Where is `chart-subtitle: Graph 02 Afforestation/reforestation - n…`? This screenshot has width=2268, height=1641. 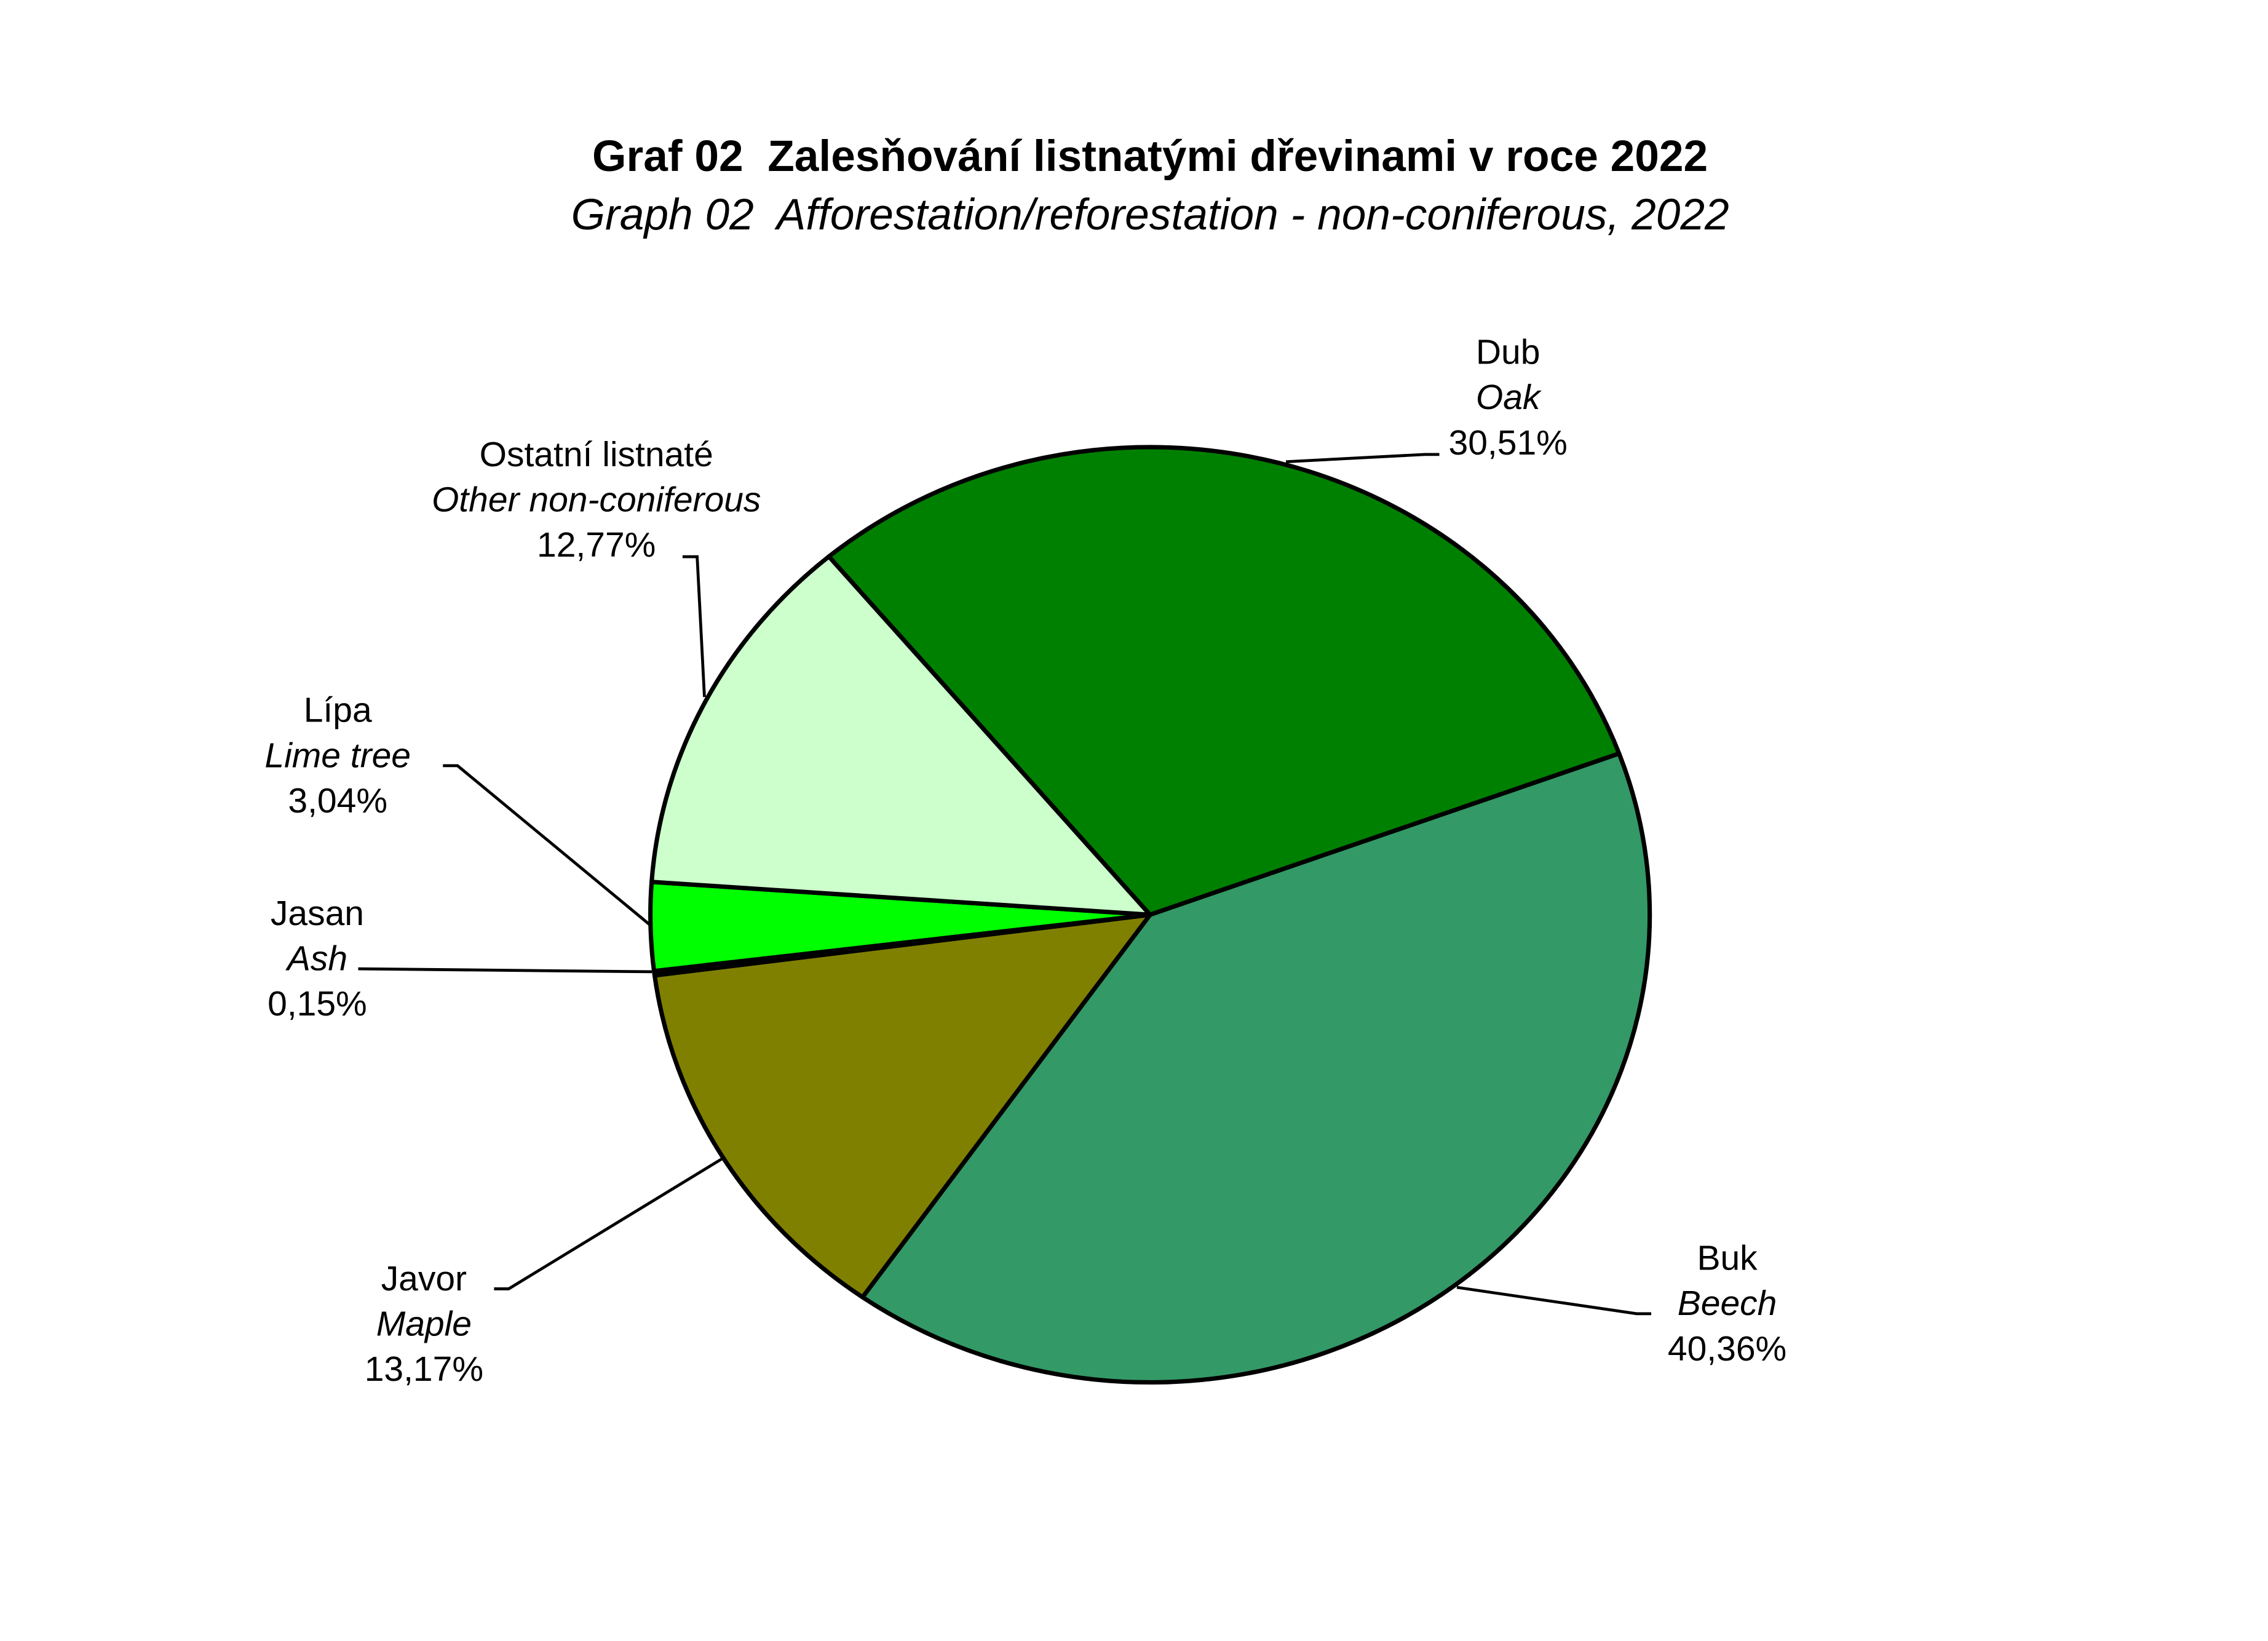
chart-subtitle: Graph 02 Afforestation/reforestation - n… is located at coordinates (1150, 215).